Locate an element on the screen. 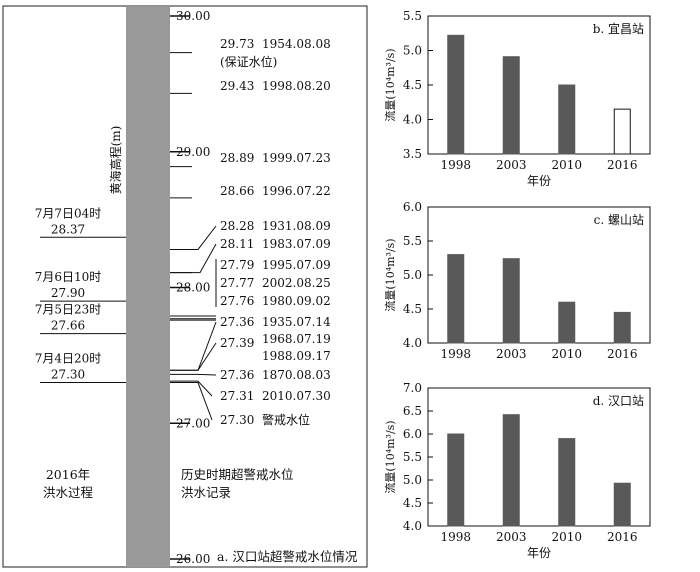  y-tick-label: 7.0 is located at coordinates (412, 388).